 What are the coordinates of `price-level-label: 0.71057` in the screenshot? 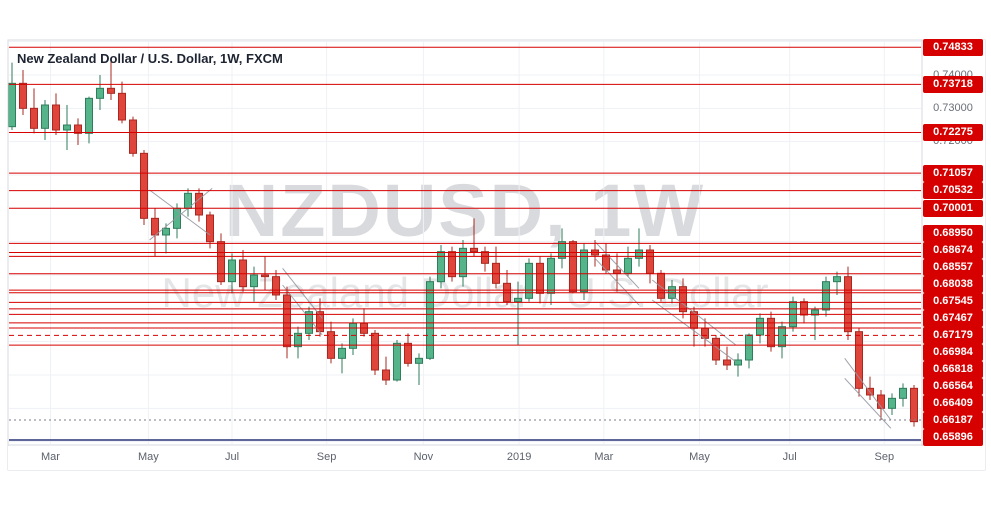 It's located at (953, 173).